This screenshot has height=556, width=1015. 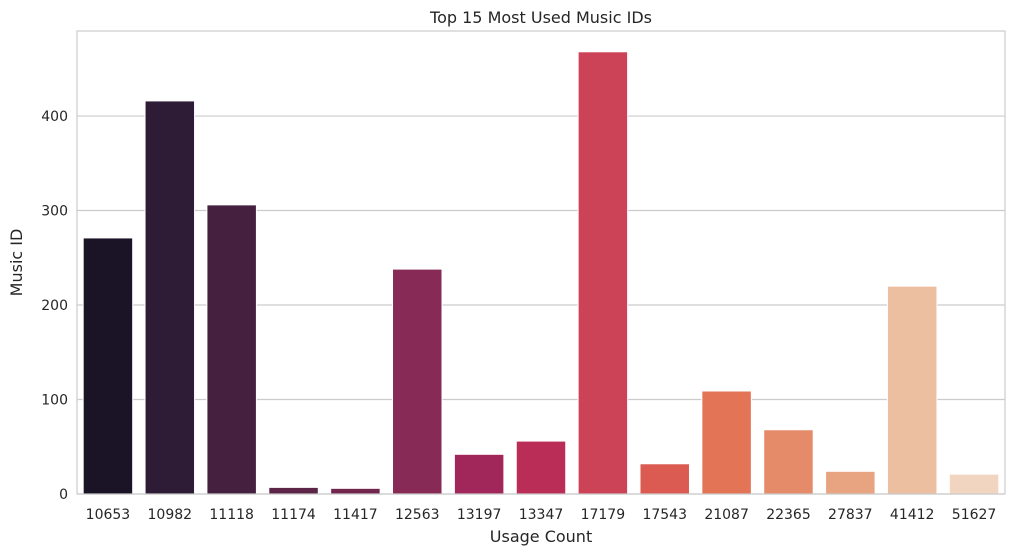 What do you see at coordinates (788, 515) in the screenshot?
I see `x-tick-label: 22365` at bounding box center [788, 515].